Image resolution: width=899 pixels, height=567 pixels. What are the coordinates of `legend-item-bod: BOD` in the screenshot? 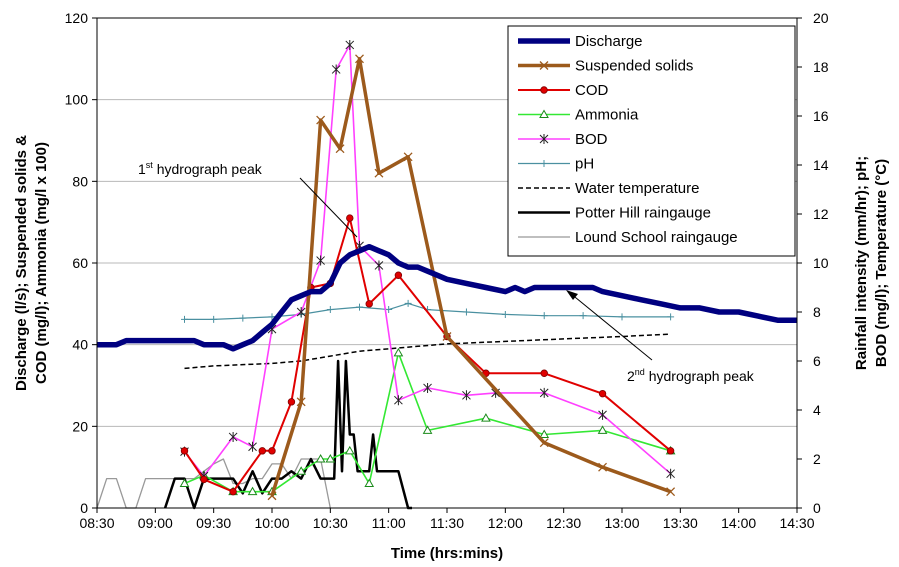 It's located at (563, 139).